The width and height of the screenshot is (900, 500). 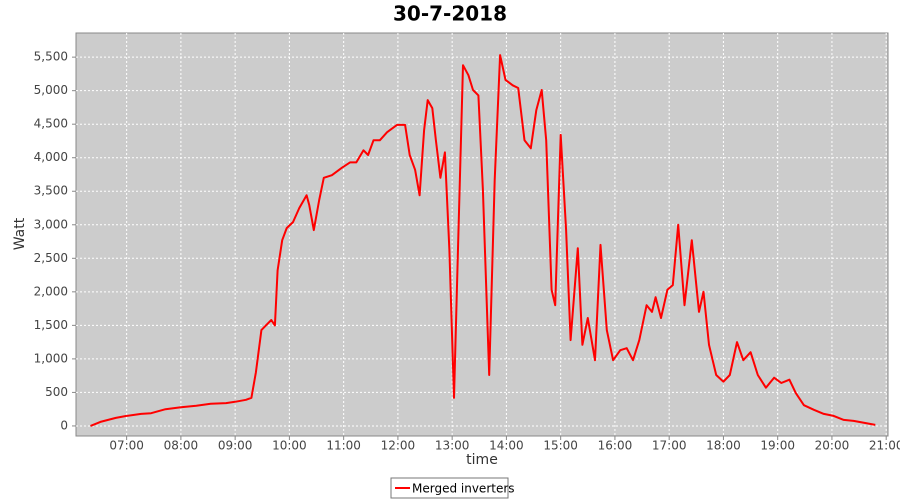 I want to click on x-axis-label: time, so click(x=482, y=460).